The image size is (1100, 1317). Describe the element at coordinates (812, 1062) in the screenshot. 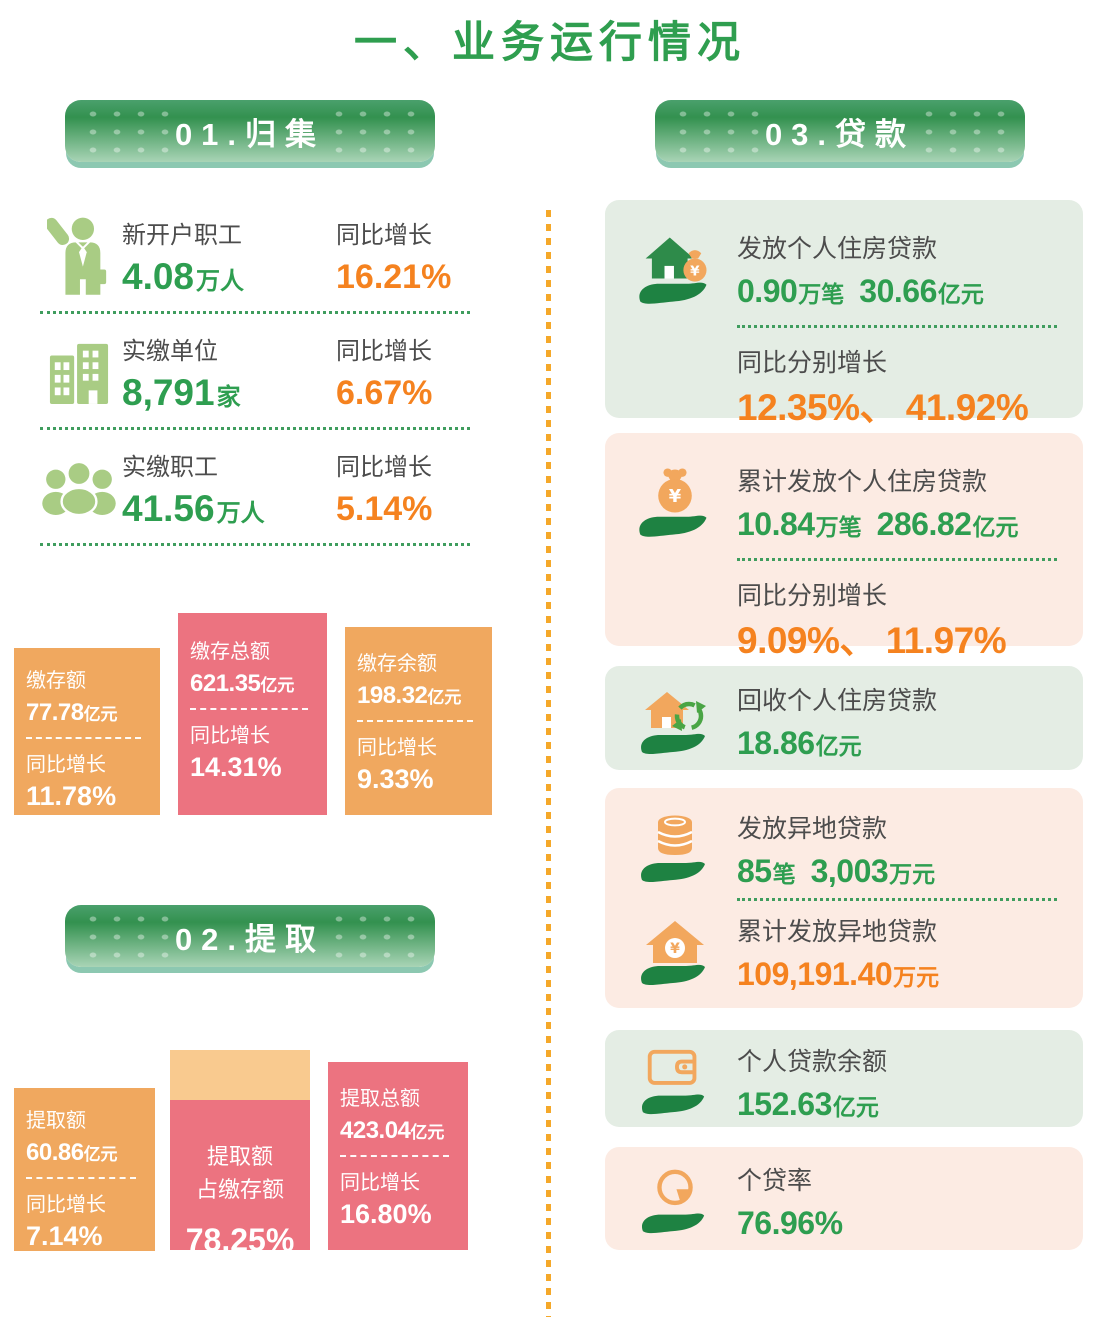

I see `card-title: 个人贷款余额` at that location.